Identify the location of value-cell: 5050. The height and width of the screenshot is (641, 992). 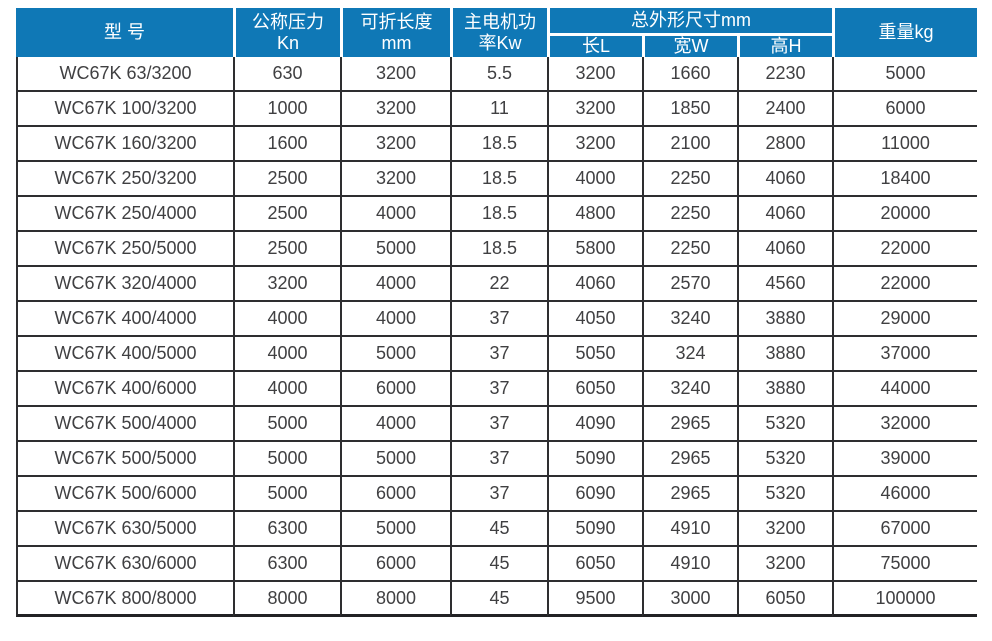
(594, 354).